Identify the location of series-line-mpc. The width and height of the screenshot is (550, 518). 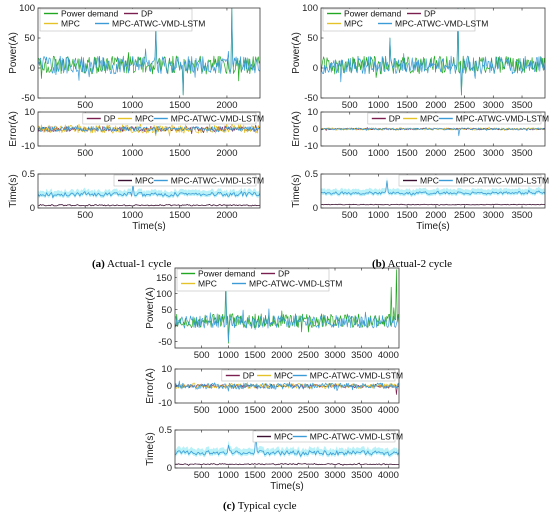
(287, 464).